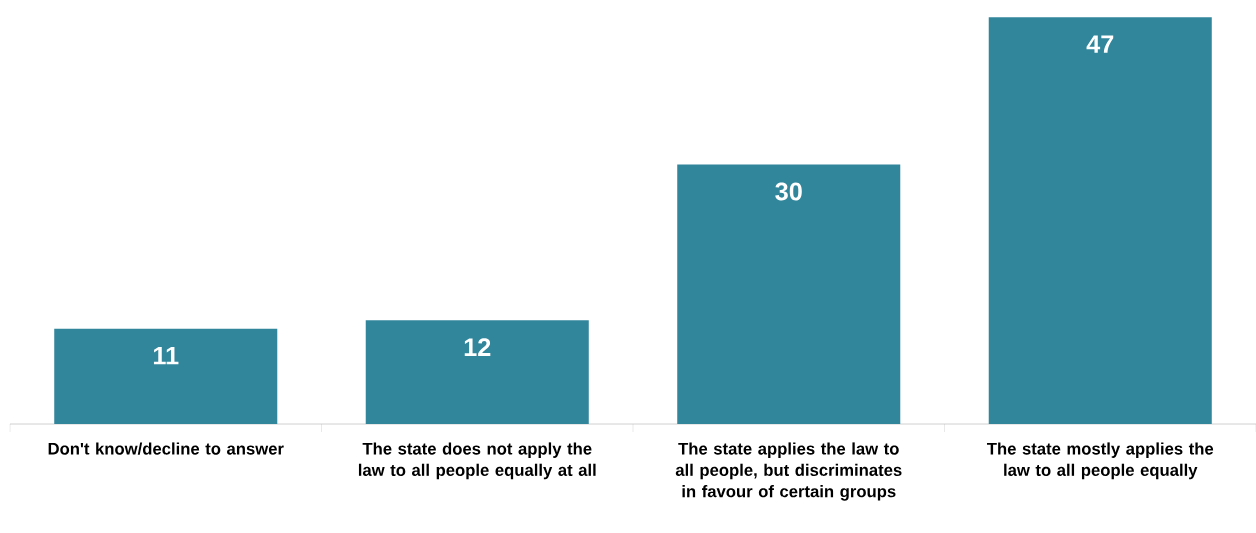  Describe the element at coordinates (1100, 44) in the screenshot. I see `data-label: 47` at that location.